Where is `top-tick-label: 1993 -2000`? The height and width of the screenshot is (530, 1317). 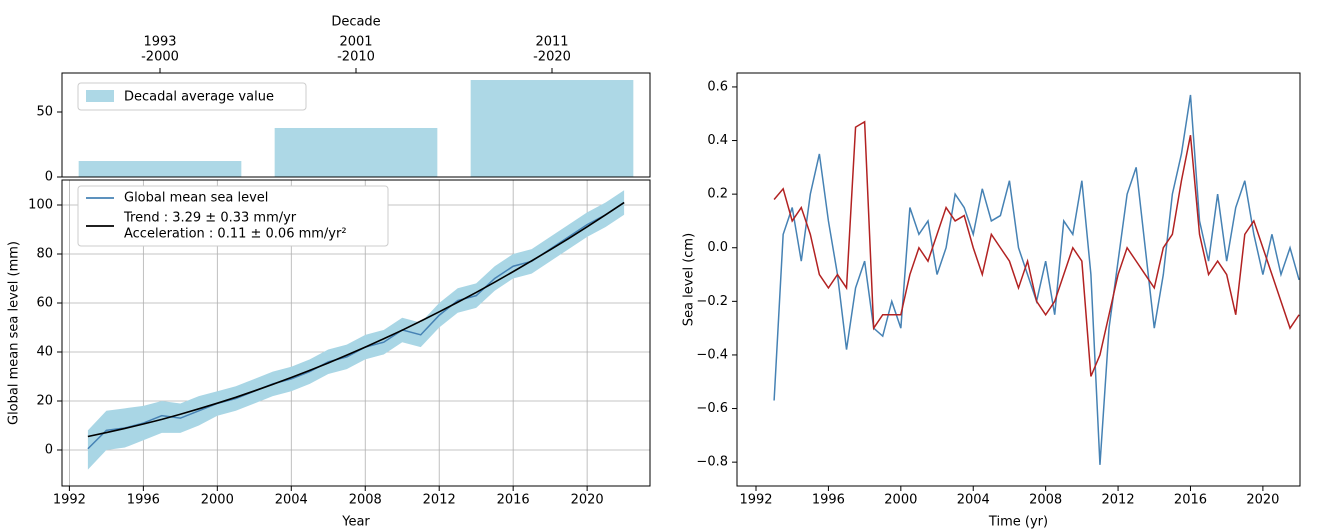
top-tick-label: 1993 -2000 is located at coordinates (160, 49).